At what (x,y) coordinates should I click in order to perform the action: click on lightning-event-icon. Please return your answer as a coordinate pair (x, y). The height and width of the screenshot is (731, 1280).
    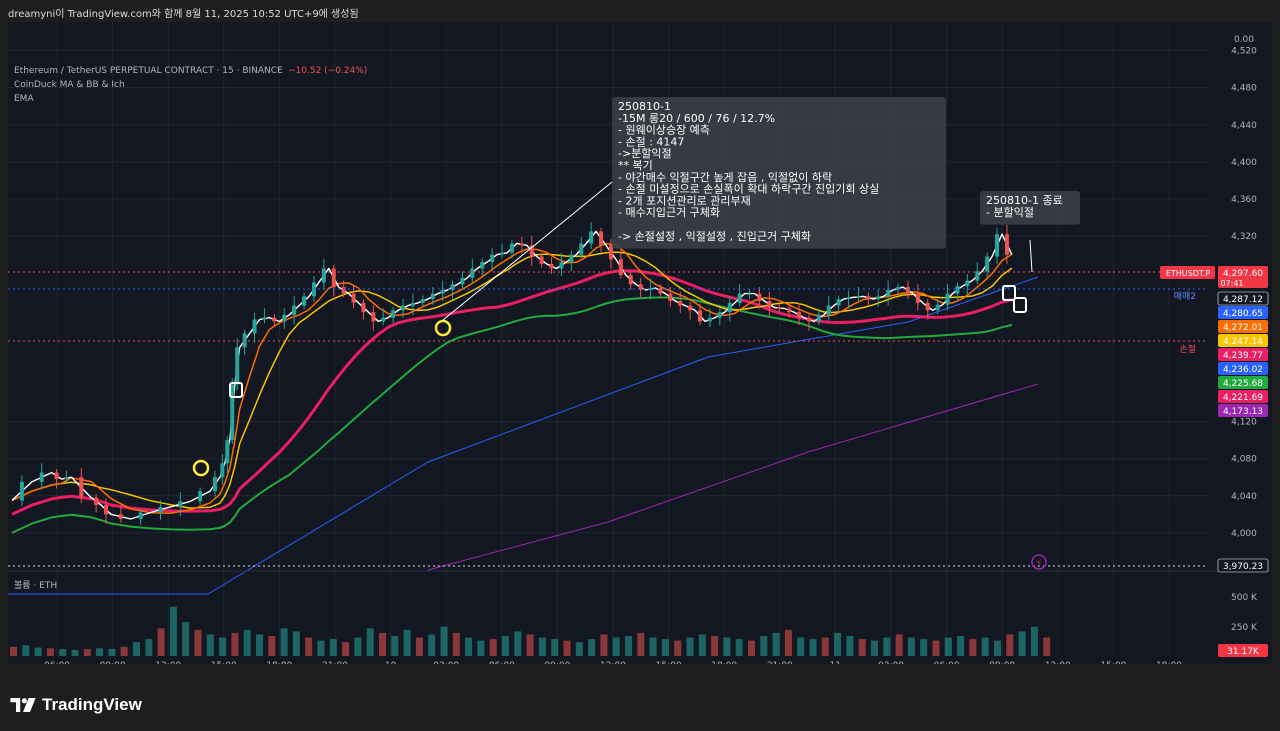
    Looking at the image, I should click on (1039, 562).